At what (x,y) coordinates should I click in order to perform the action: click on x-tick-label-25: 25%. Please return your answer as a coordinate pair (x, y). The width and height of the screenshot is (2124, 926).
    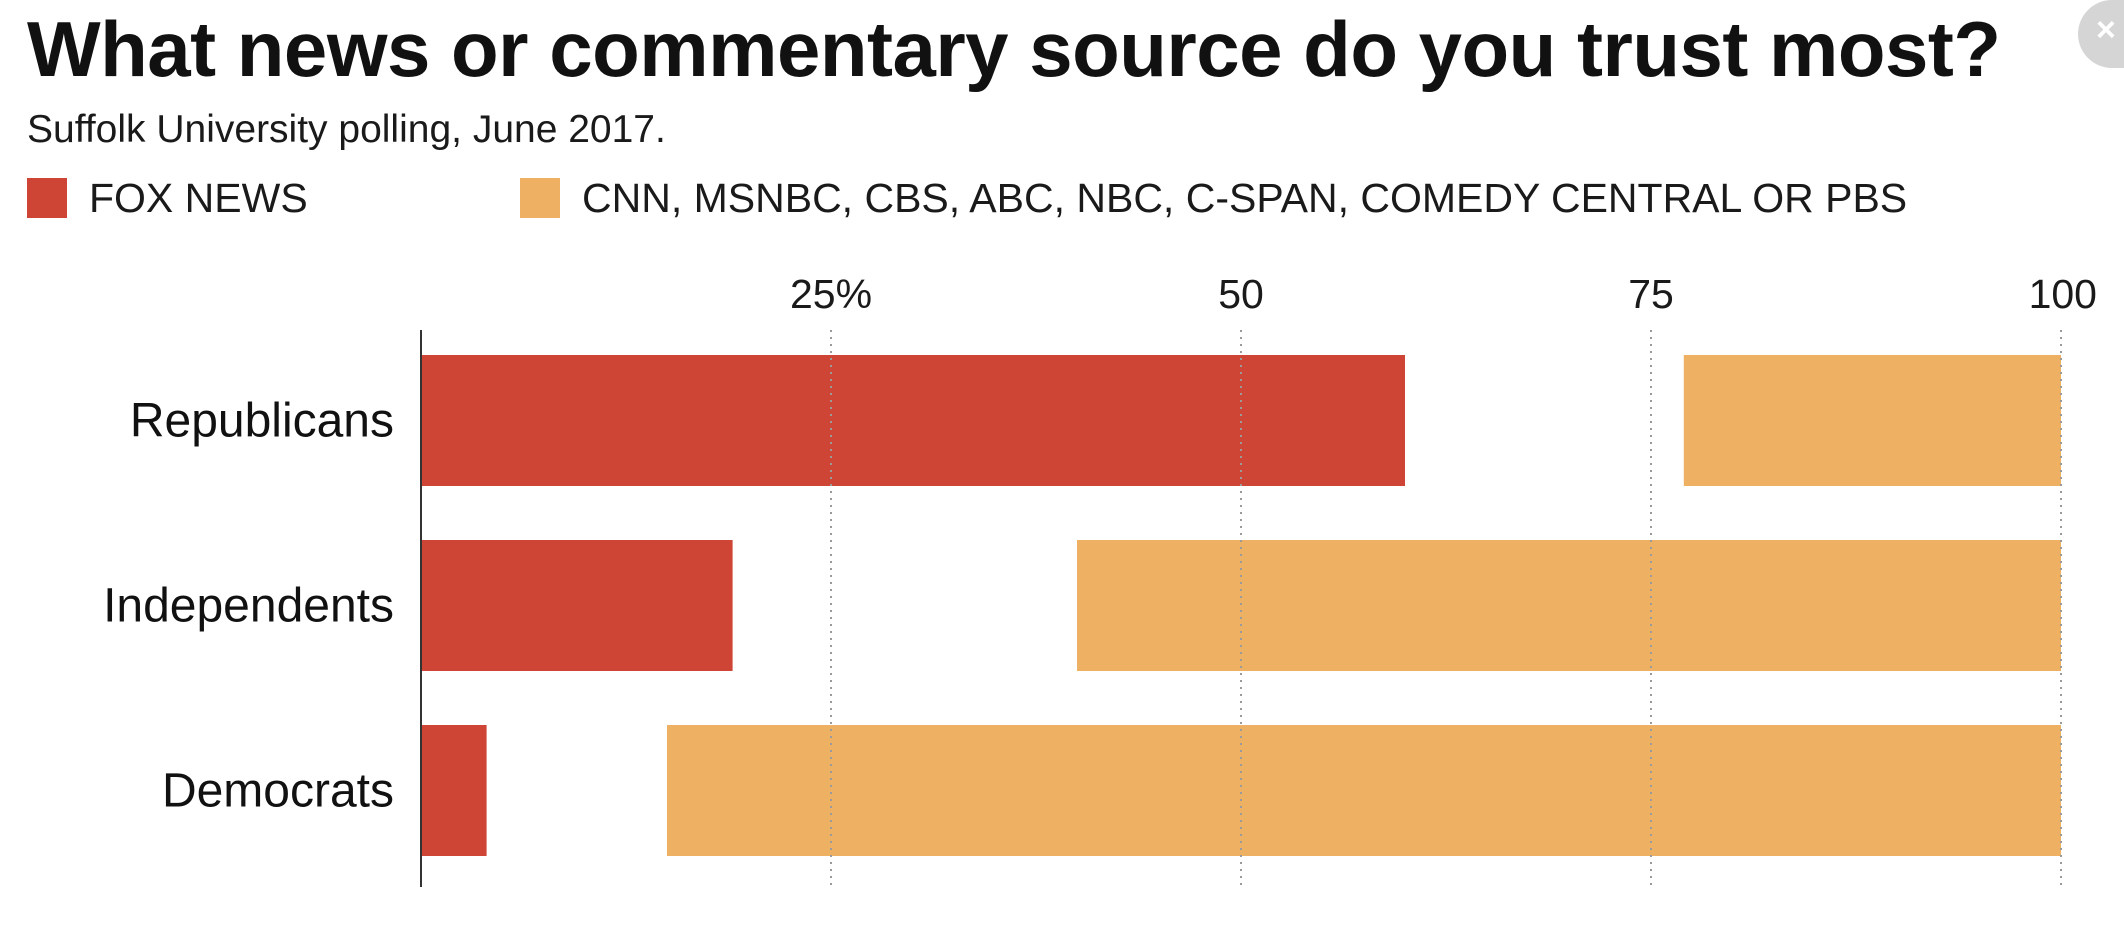
    Looking at the image, I should click on (831, 294).